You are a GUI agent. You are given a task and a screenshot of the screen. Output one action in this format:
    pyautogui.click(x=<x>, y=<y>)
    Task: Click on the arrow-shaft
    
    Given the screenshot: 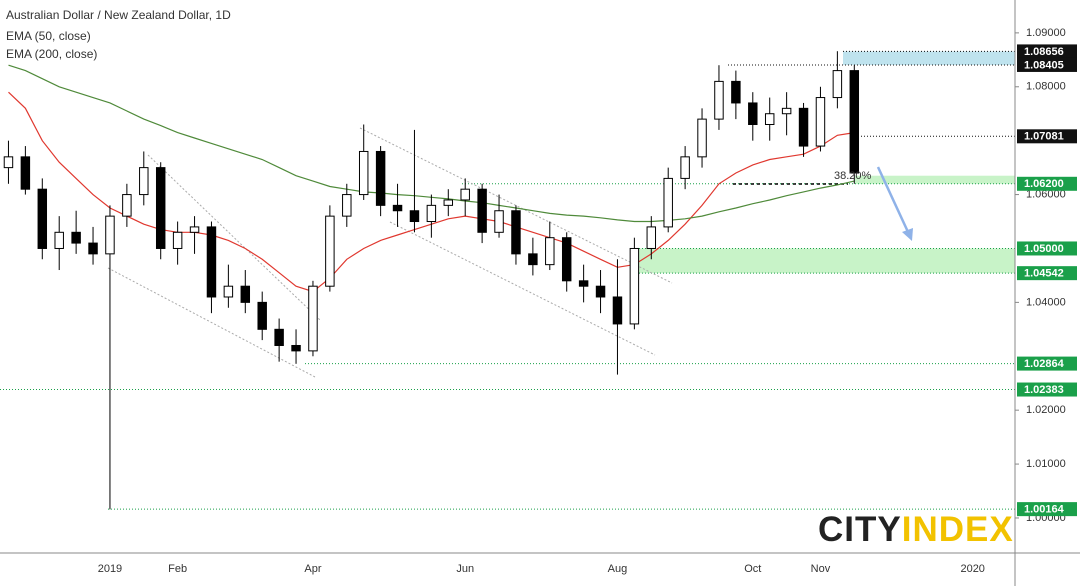 What is the action you would take?
    pyautogui.click(x=893, y=199)
    